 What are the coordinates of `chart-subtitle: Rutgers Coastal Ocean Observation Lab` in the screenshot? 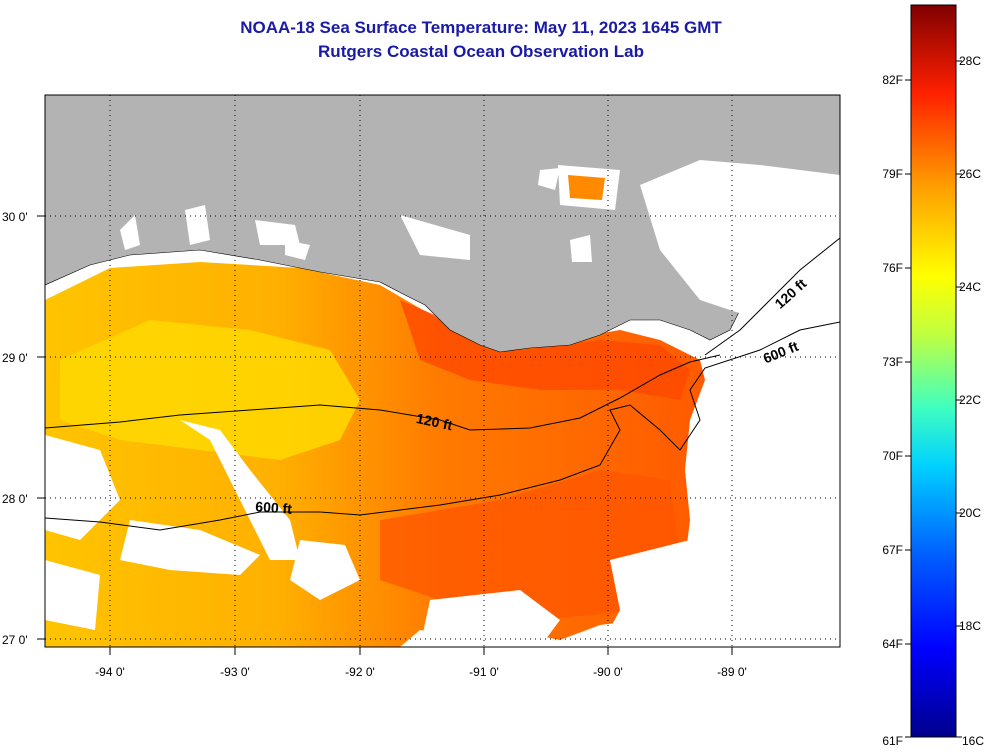 It's located at (481, 51).